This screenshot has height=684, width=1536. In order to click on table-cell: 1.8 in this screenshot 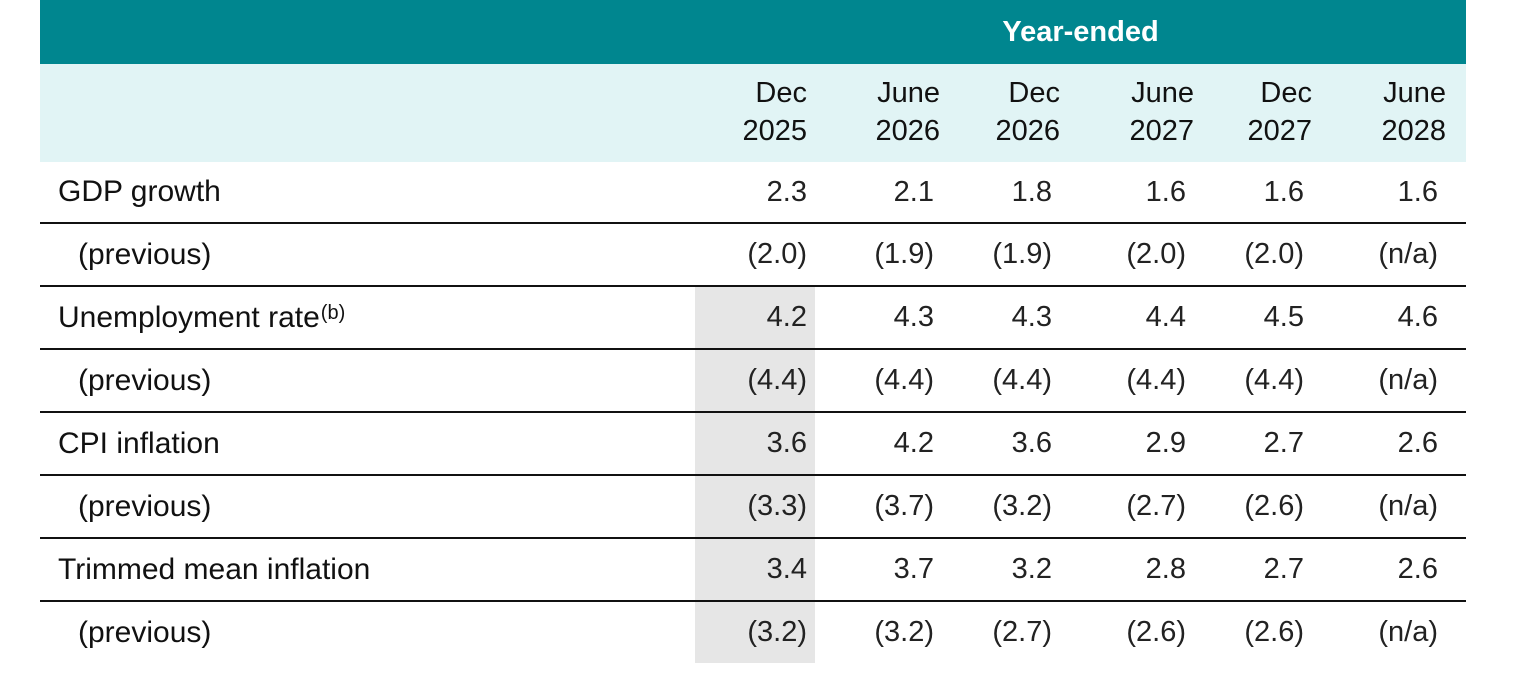, I will do `click(1031, 191)`.